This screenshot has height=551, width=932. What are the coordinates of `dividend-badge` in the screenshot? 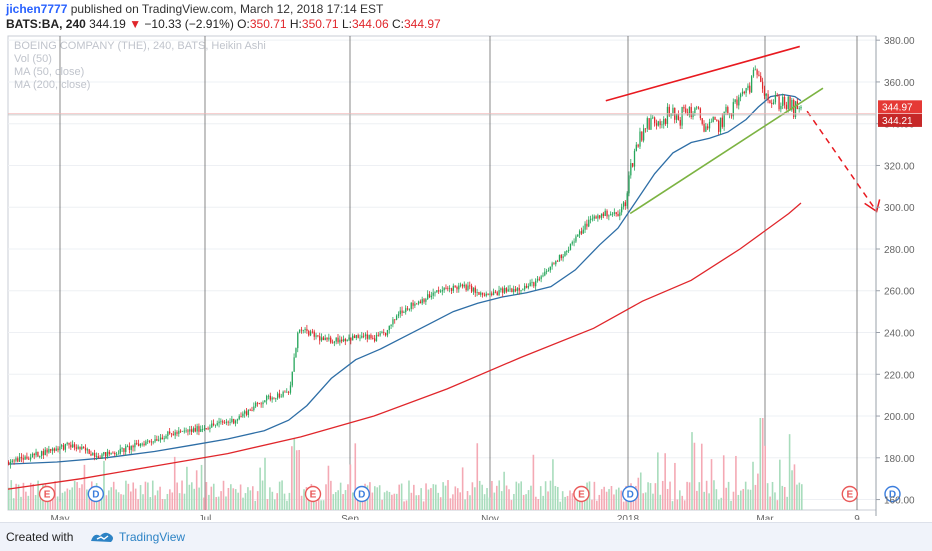 It's located at (892, 494).